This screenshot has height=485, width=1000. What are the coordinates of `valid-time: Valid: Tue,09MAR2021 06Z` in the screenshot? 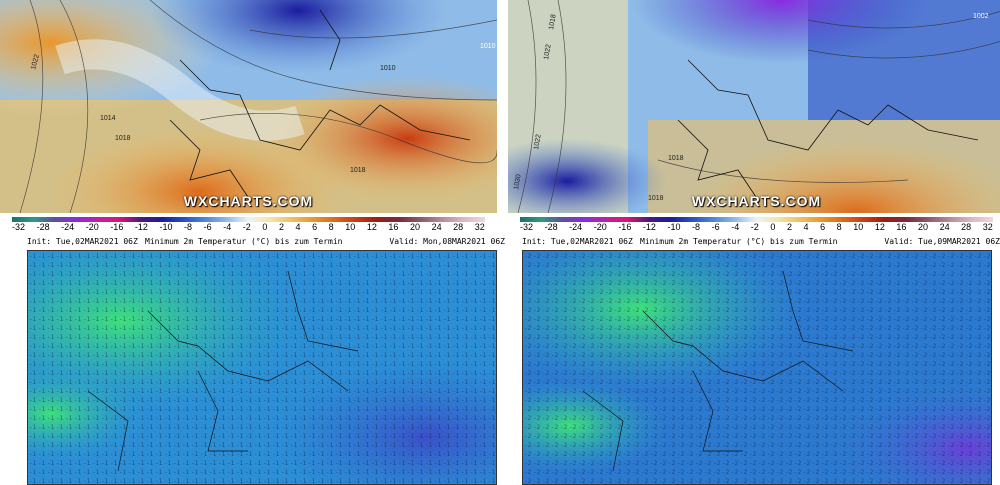 It's located at (942, 241).